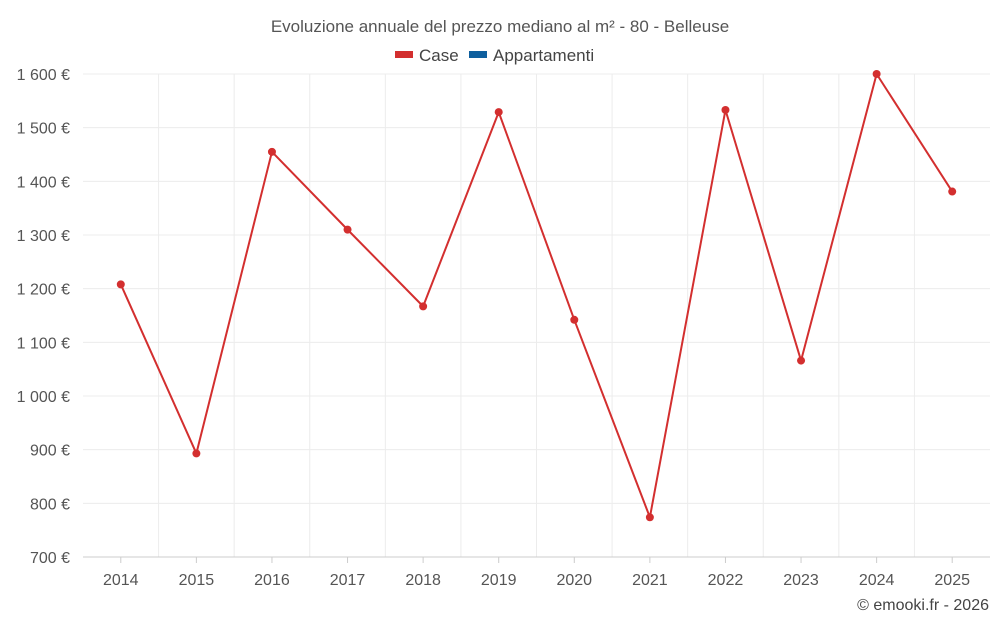 This screenshot has height=625, width=1000. I want to click on x-tick-label: 2022, so click(726, 580).